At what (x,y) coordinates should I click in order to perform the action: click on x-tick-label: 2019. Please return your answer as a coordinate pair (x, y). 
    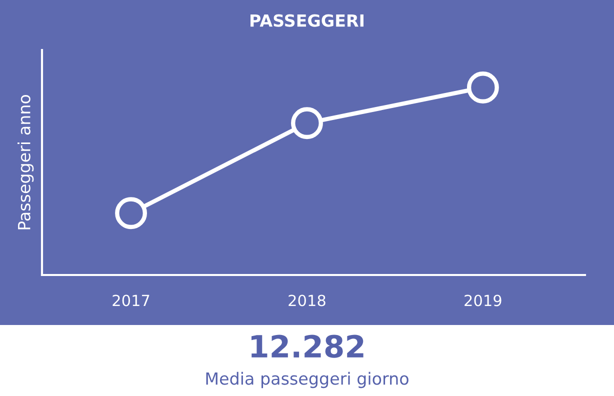
    Looking at the image, I should click on (483, 300).